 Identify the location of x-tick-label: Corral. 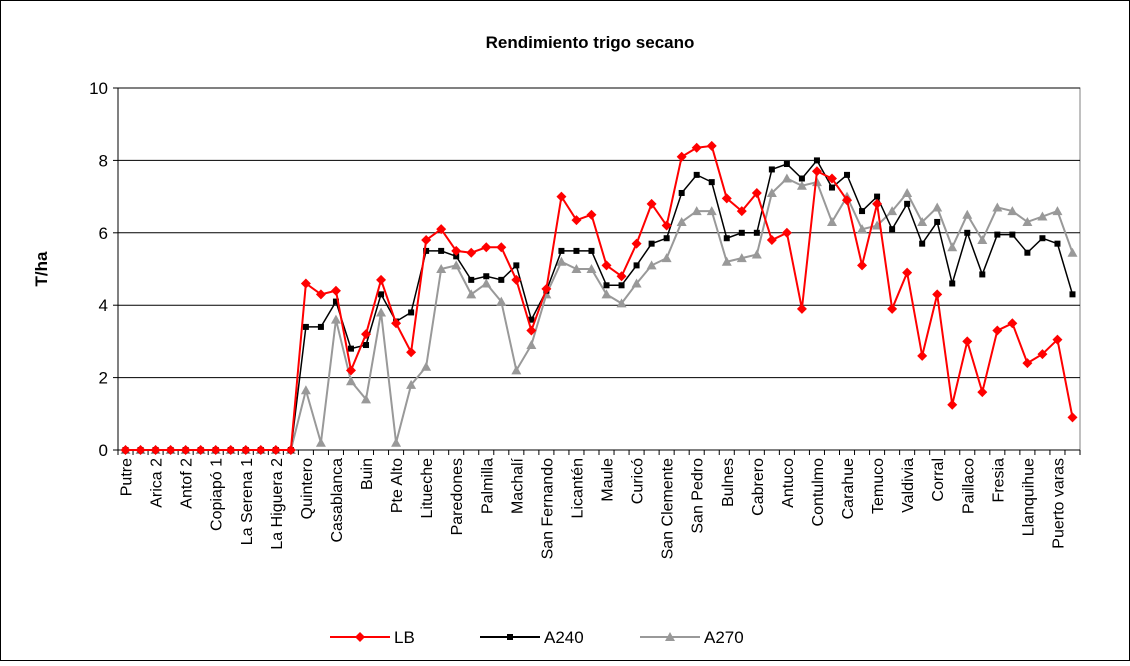
(938, 480).